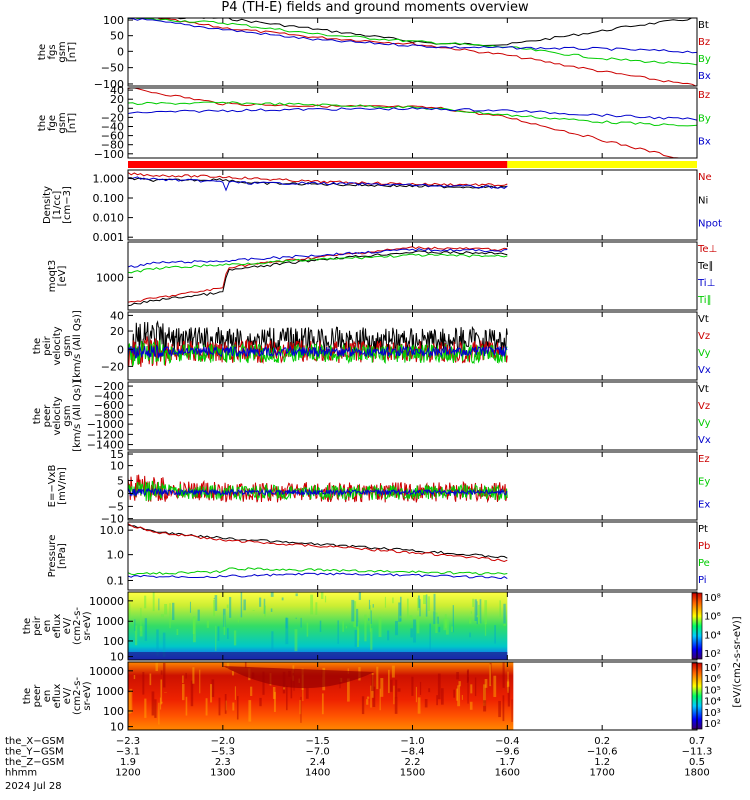 The width and height of the screenshot is (750, 800). Describe the element at coordinates (116, 506) in the screenshot. I see `y-tick-label: −5` at that location.